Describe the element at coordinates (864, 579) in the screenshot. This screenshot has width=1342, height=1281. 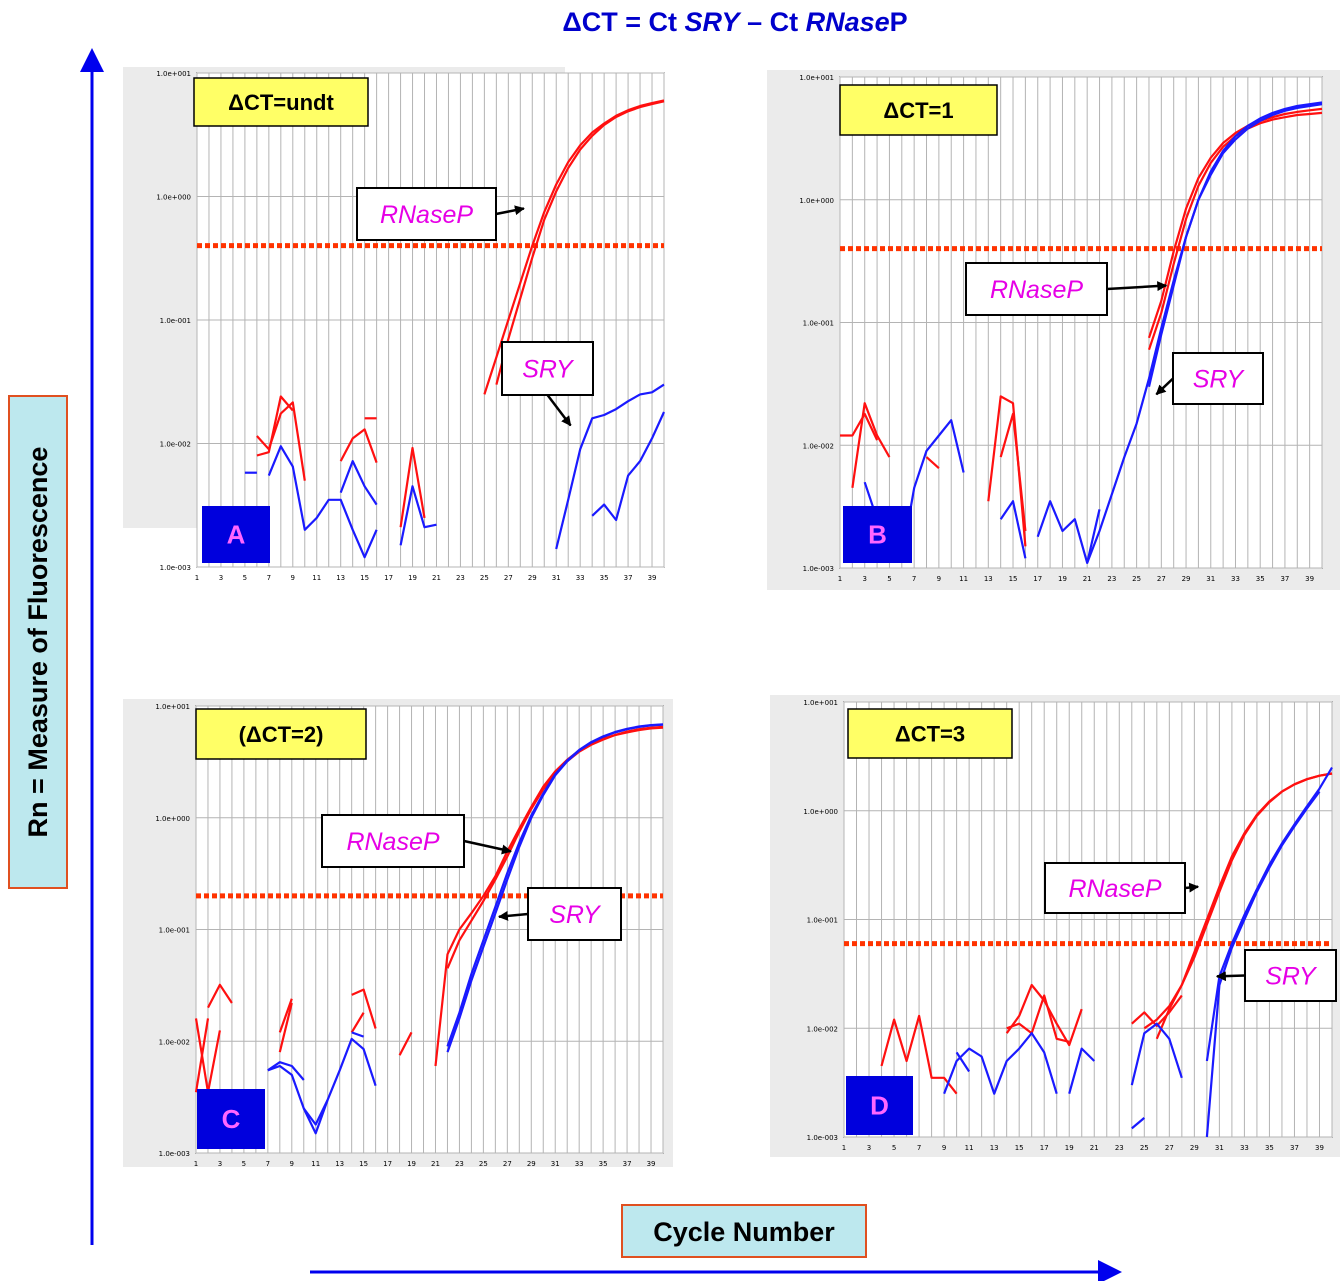
I see `x-tick-label: 3` at that location.